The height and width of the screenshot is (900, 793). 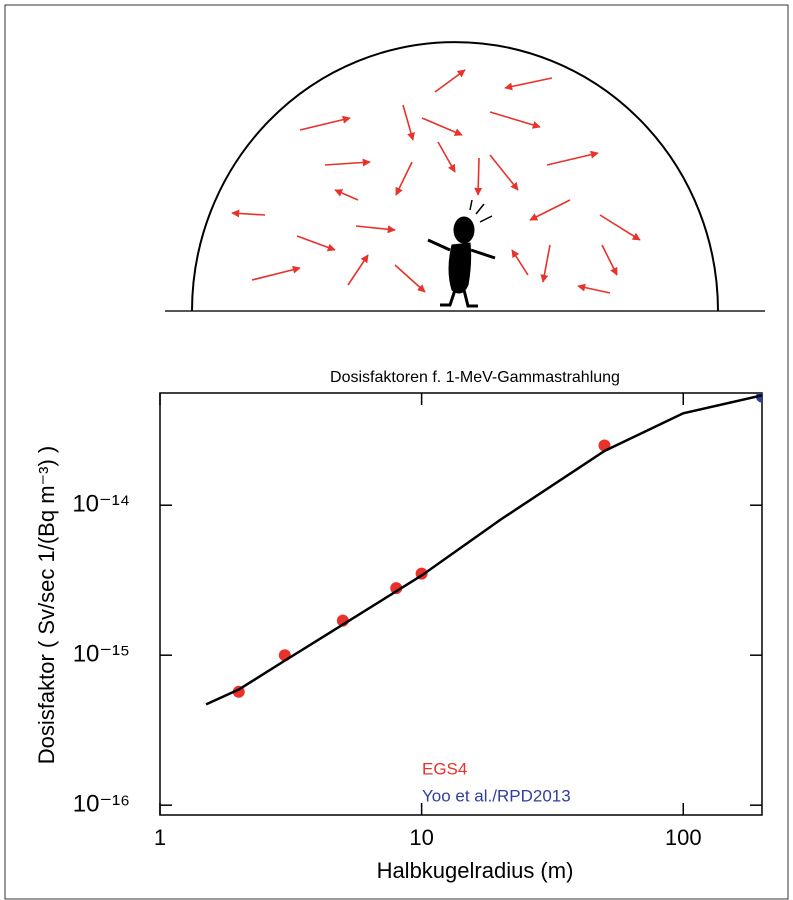 What do you see at coordinates (475, 870) in the screenshot?
I see `x-axis-label: Halbkugelradius (m)` at bounding box center [475, 870].